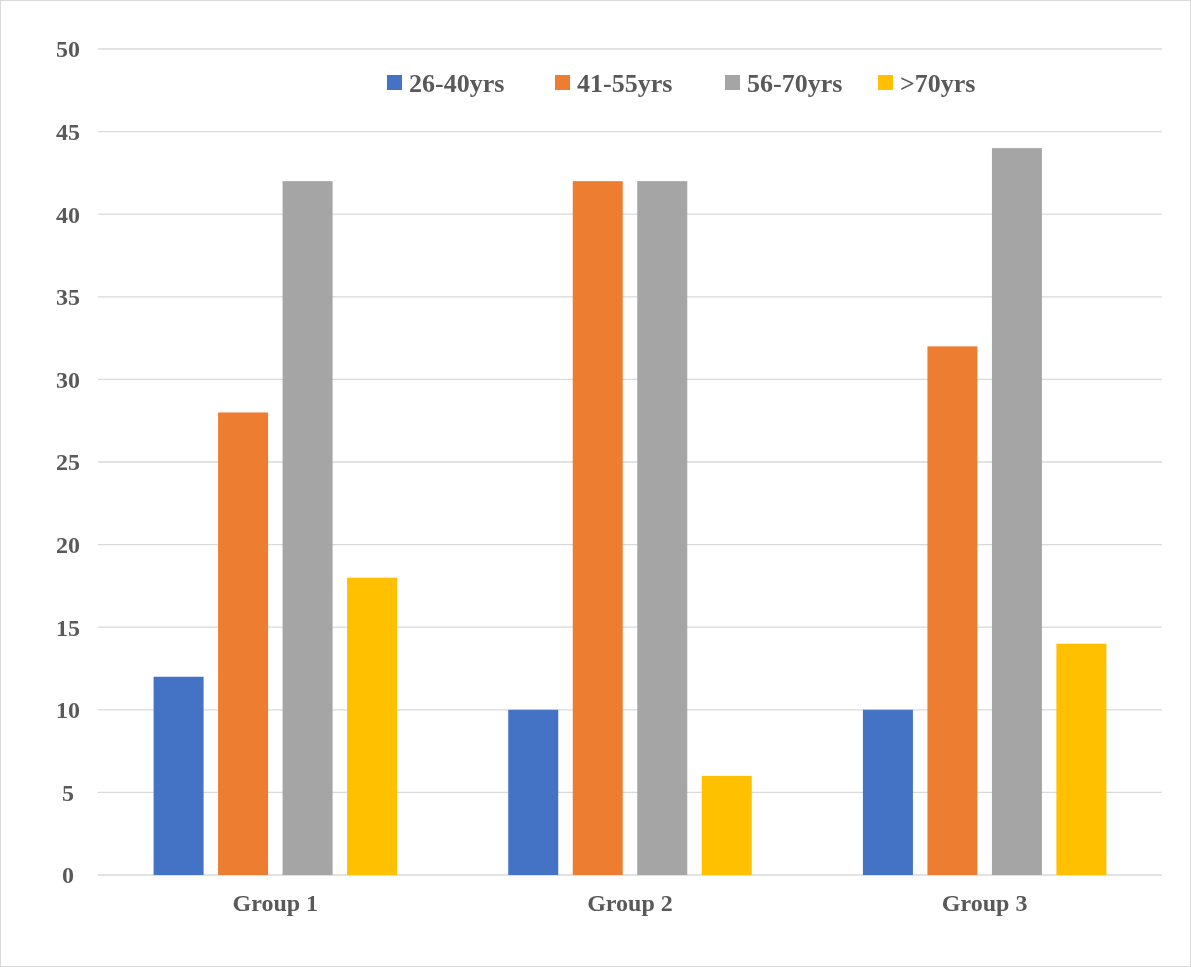 The width and height of the screenshot is (1191, 967). I want to click on x-tick-label: Group 1, so click(275, 903).